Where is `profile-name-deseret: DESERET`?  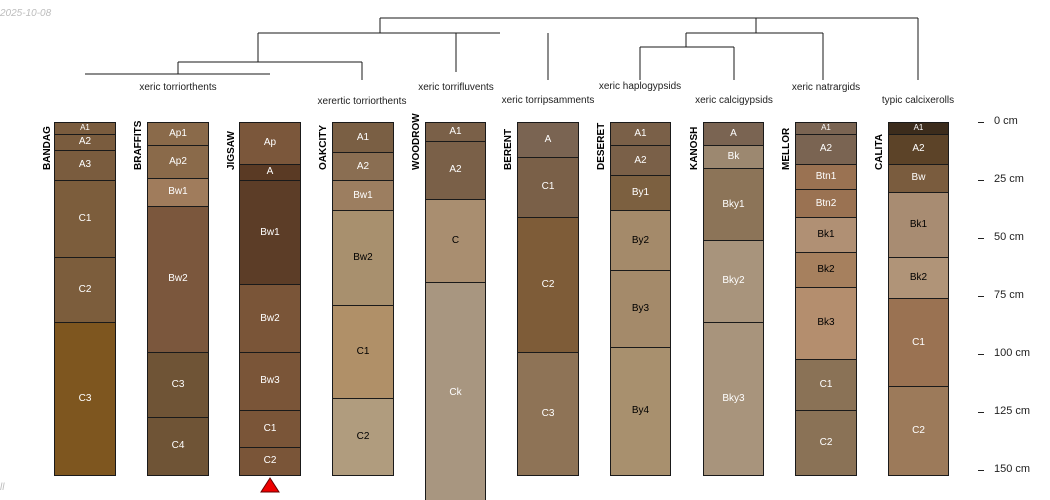
profile-name-deseret: DESERET is located at coordinates (601, 146).